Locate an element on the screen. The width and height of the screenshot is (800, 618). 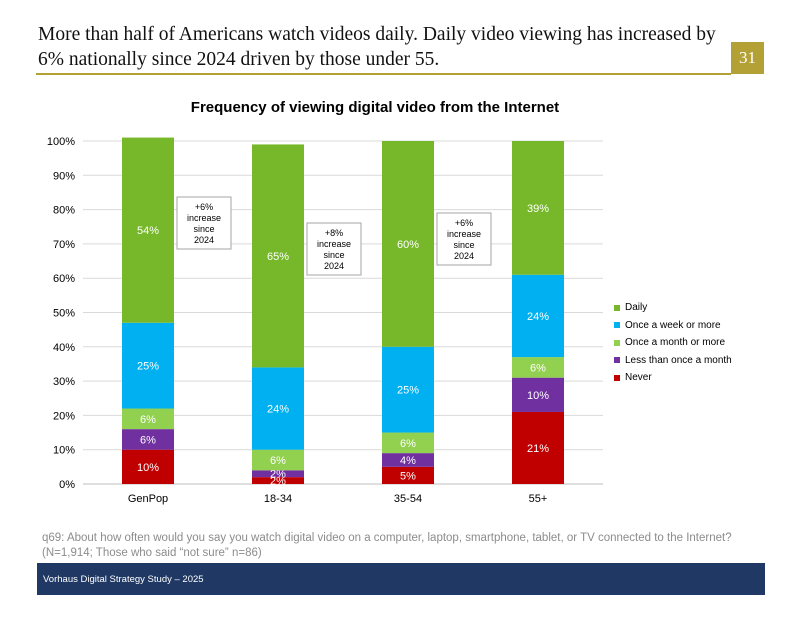
annotation-text: +8% is located at coordinates (334, 233).